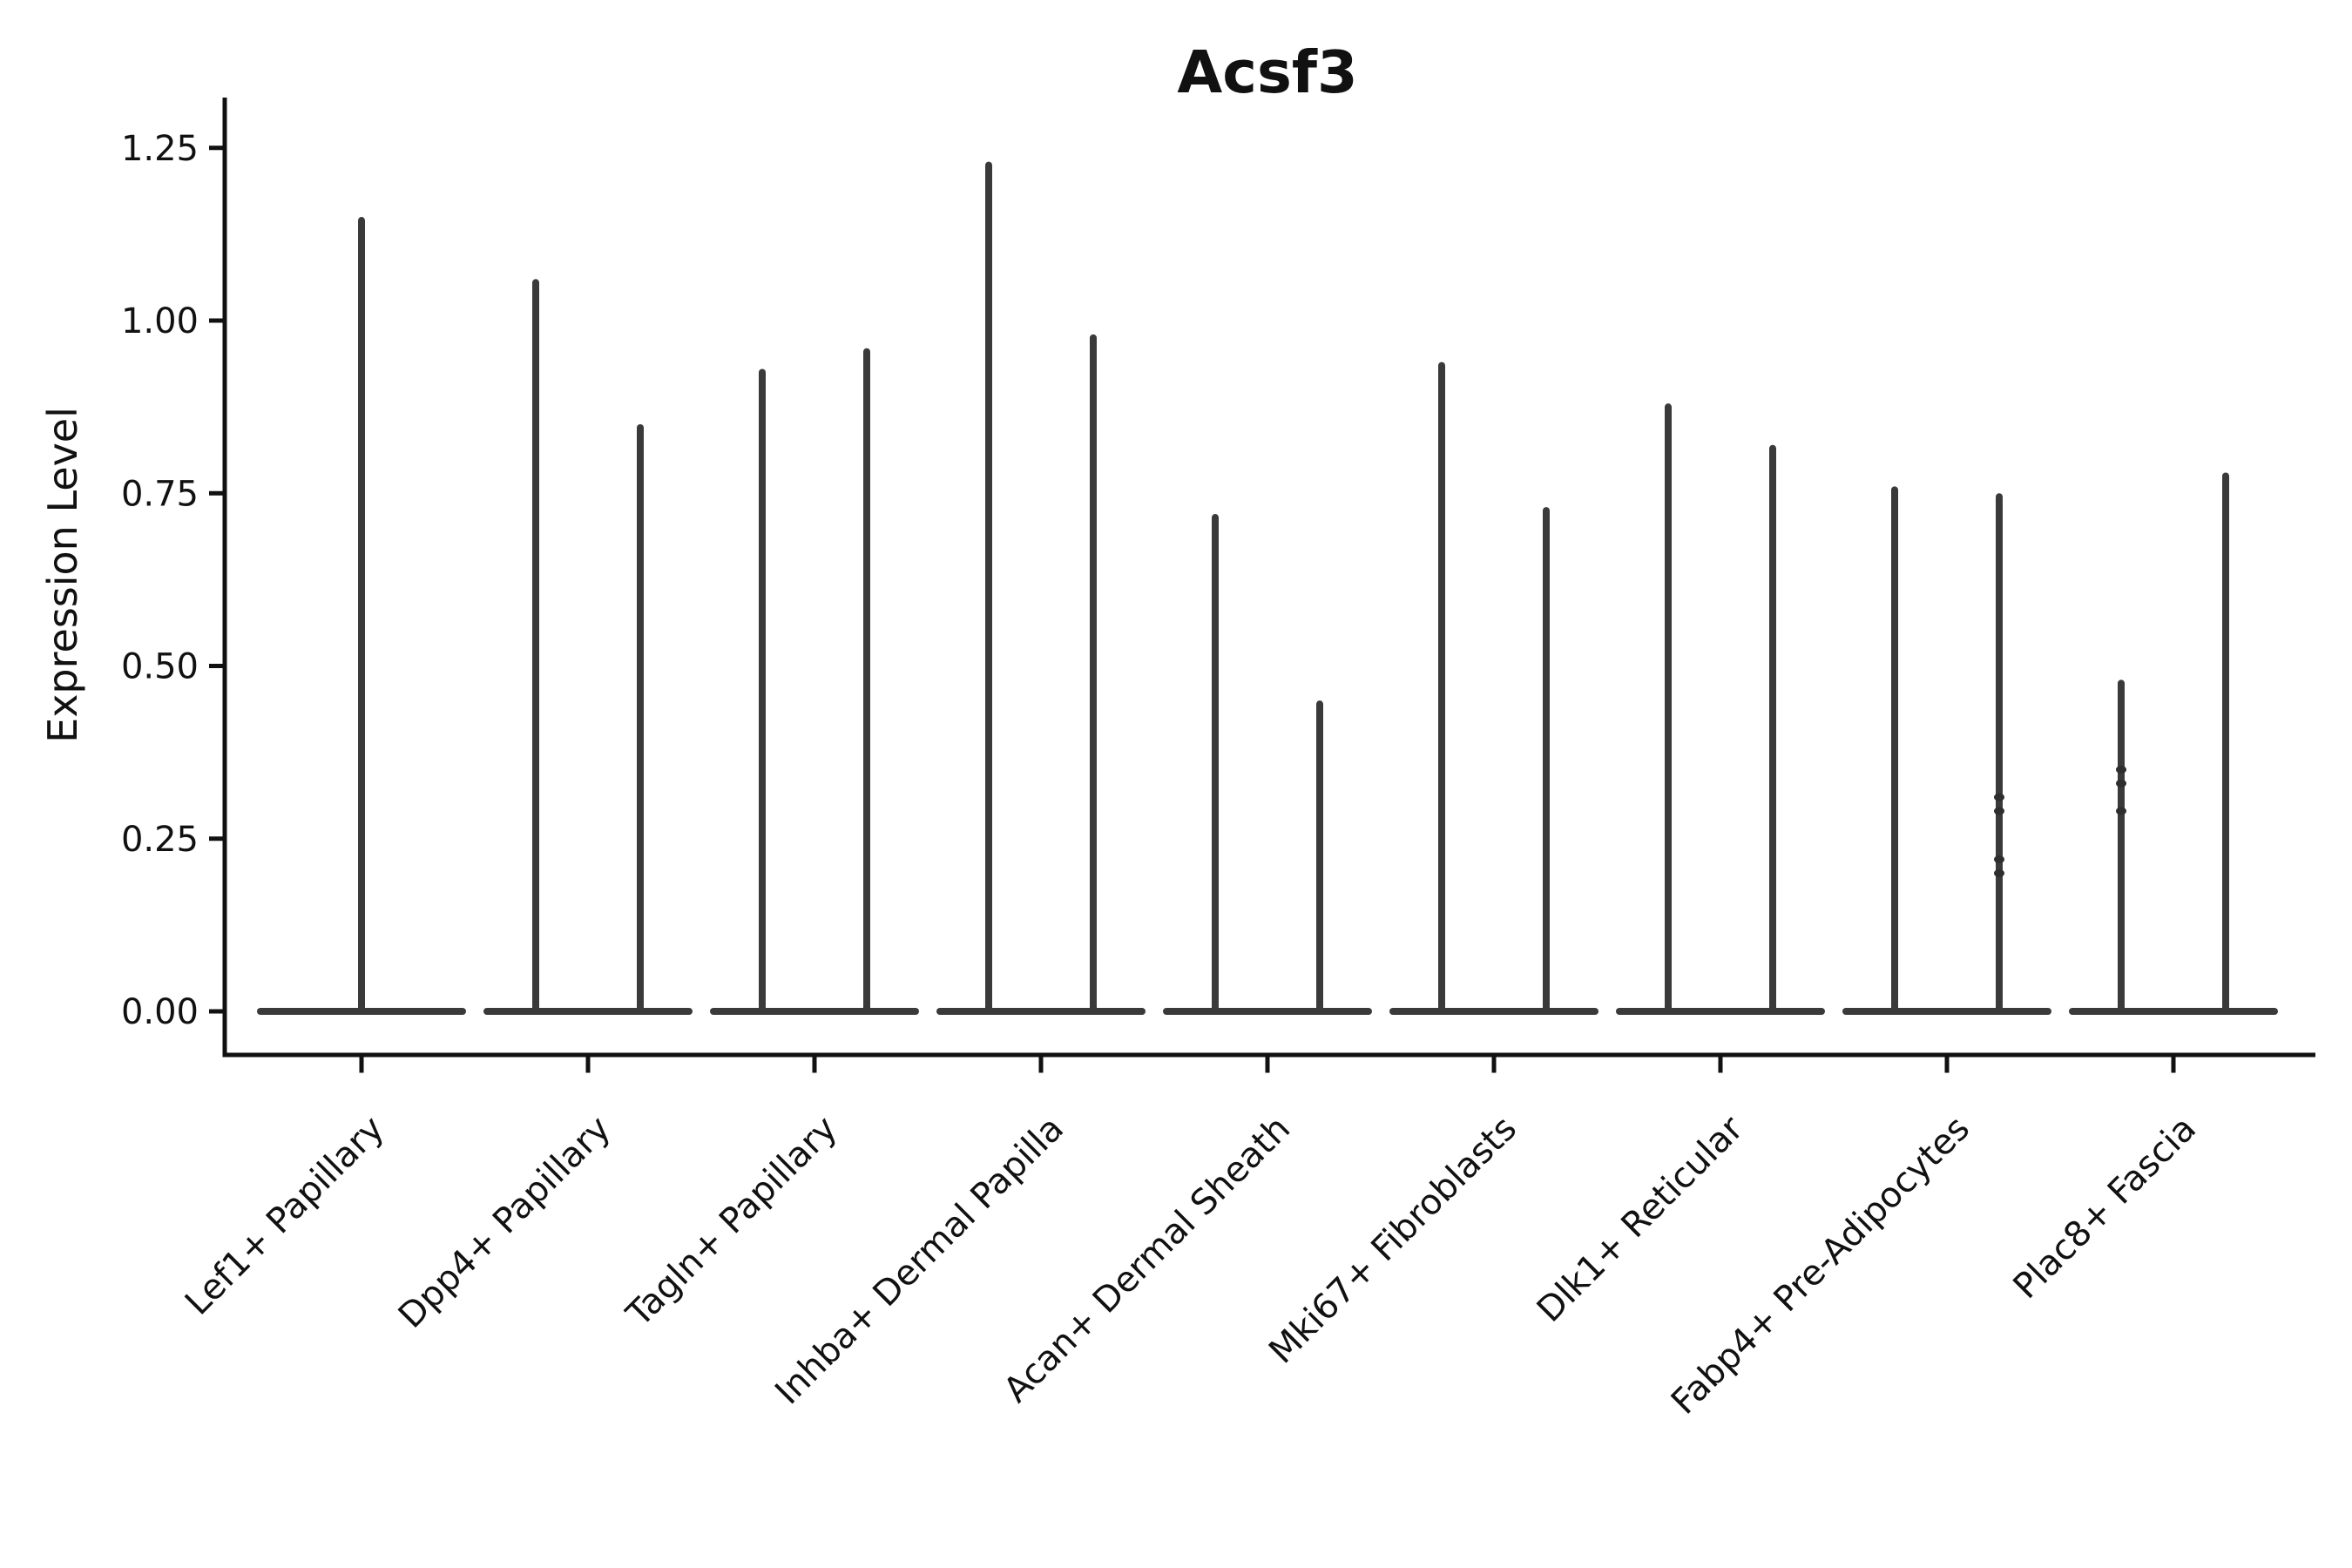 This screenshot has height=1568, width=2352. I want to click on y-tick-label: 1.25, so click(160, 149).